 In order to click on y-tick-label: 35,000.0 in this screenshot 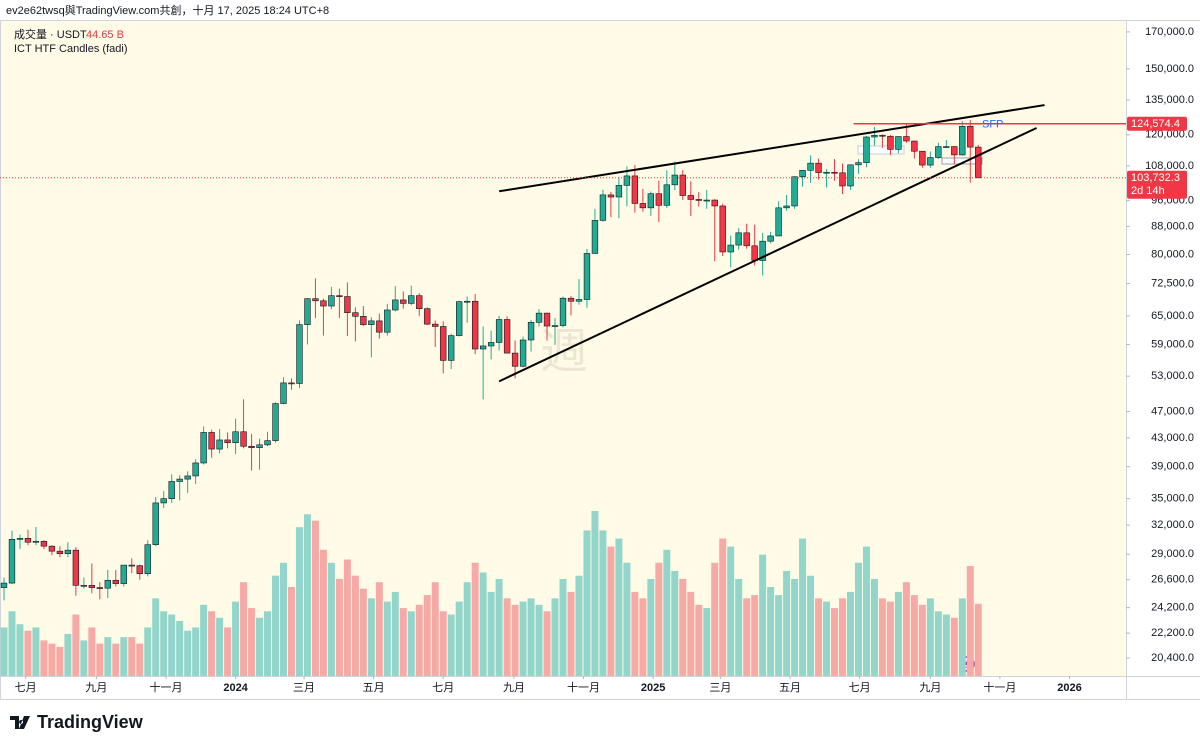, I will do `click(1172, 499)`.